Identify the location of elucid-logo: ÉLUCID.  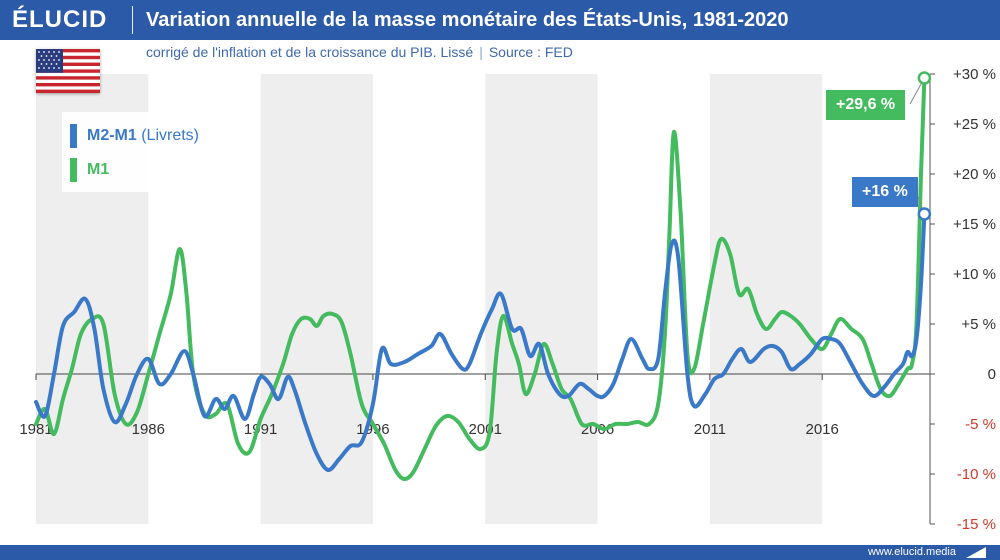
(60, 19).